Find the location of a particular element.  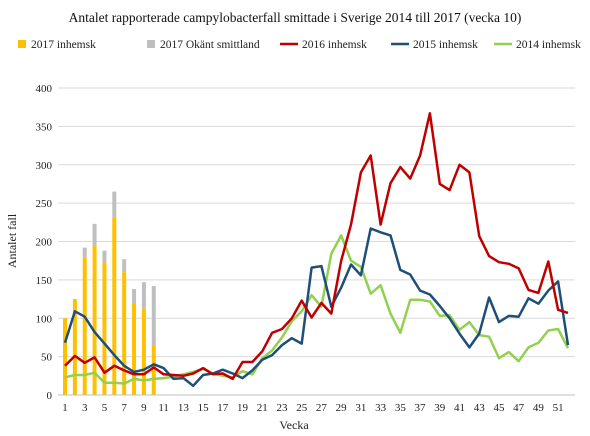

x-tick-label: 21 is located at coordinates (262, 408).